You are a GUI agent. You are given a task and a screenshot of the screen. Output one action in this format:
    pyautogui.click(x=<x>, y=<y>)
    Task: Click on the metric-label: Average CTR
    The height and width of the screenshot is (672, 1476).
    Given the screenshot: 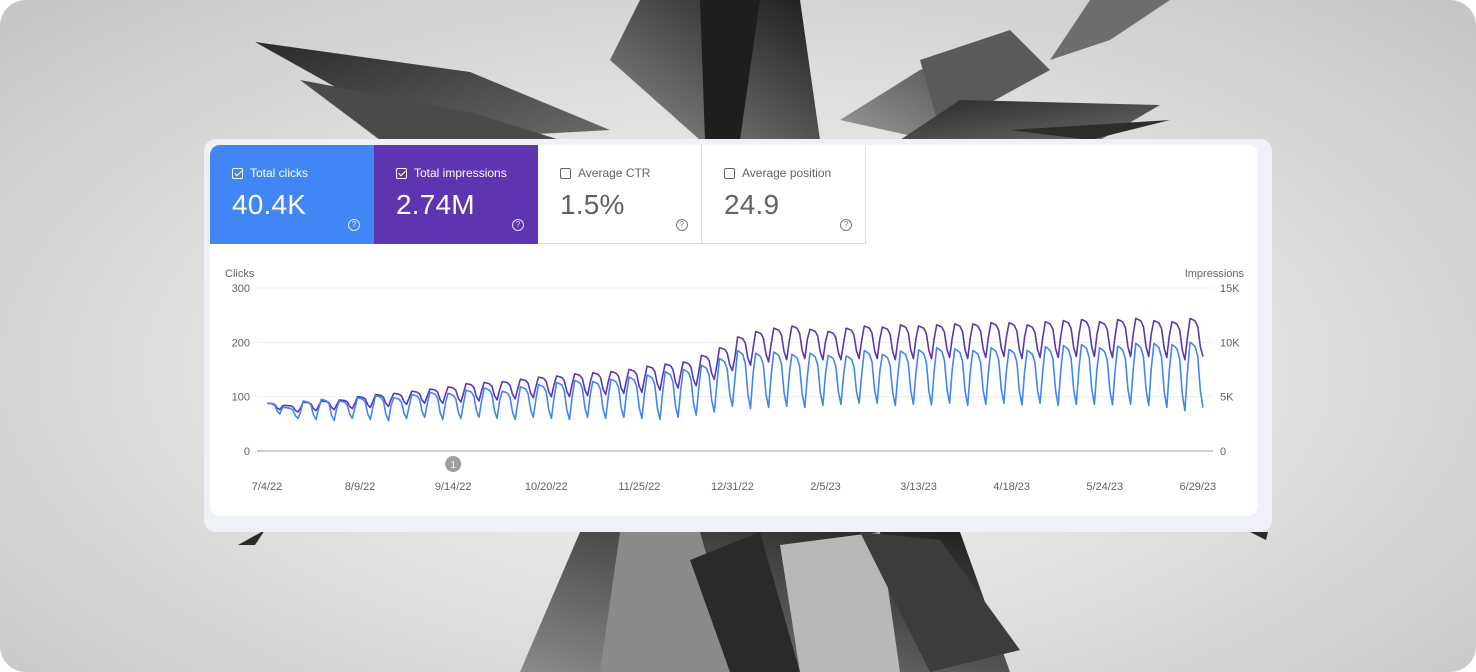 What is the action you would take?
    pyautogui.click(x=614, y=173)
    